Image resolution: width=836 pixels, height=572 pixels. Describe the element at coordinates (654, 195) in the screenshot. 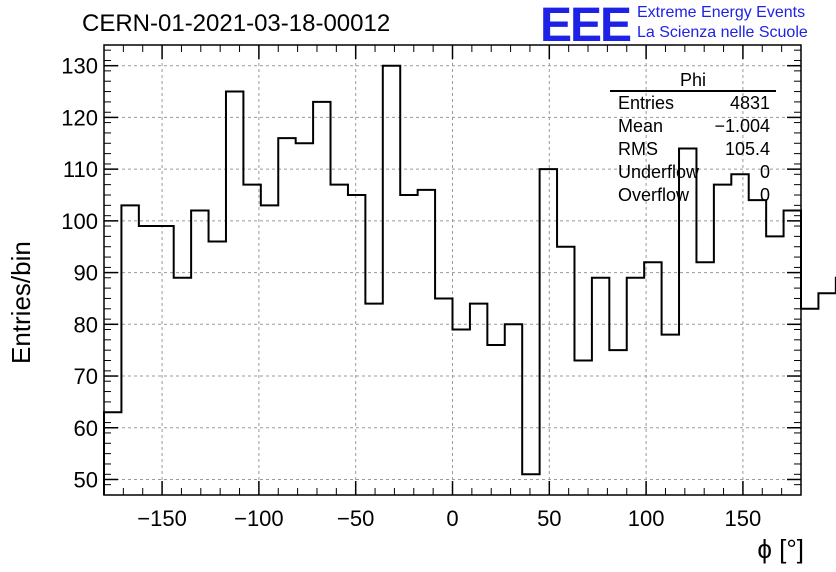

I see `stats-label: Overflow` at that location.